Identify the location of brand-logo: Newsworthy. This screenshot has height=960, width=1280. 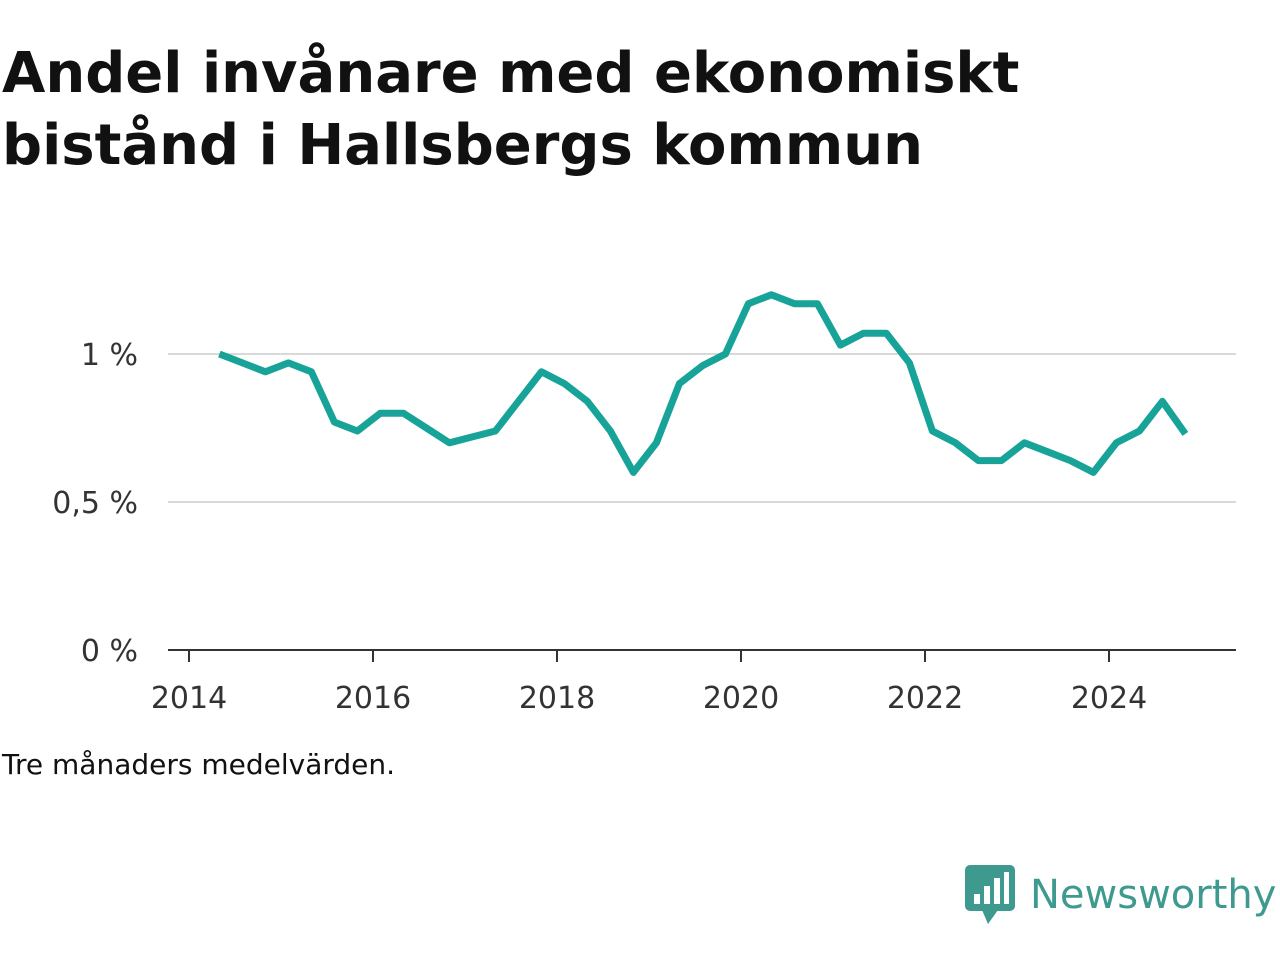
(1120, 895).